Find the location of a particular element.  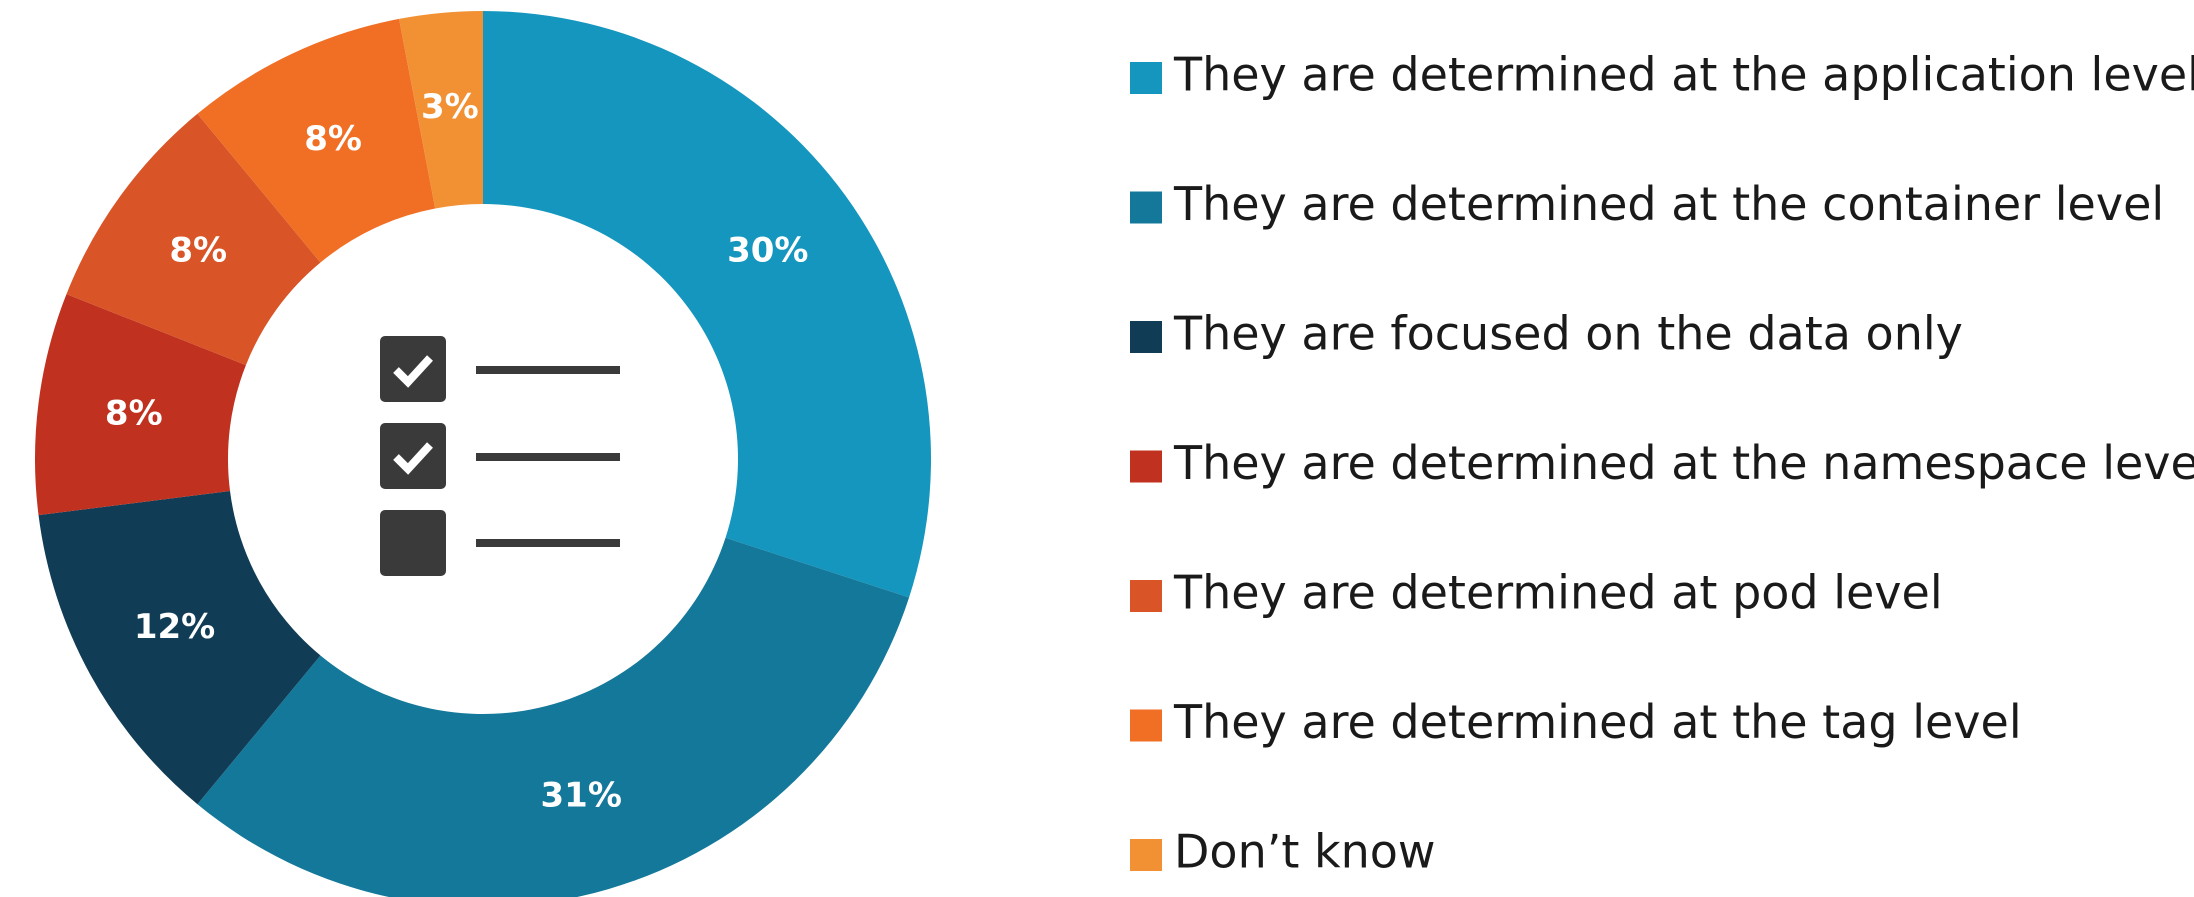

value-label: 12% is located at coordinates (174, 627).